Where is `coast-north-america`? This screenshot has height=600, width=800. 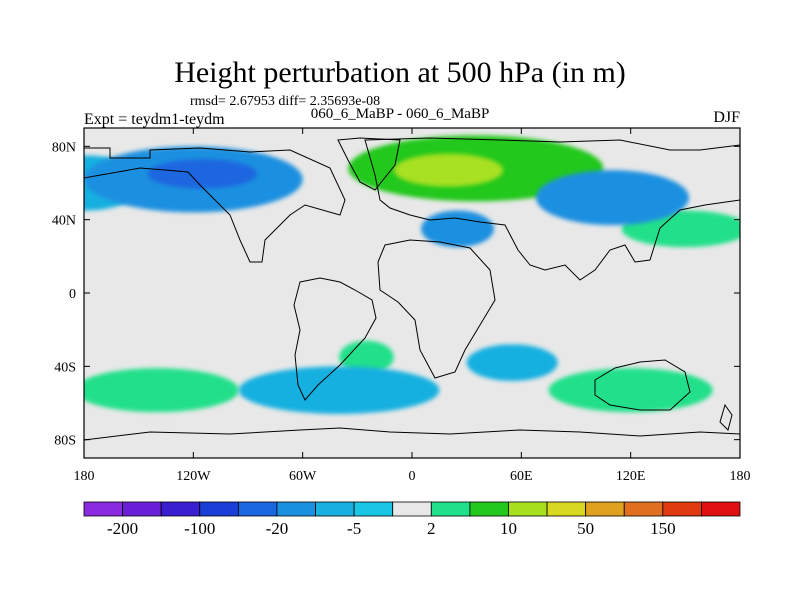 coast-north-america is located at coordinates (215, 205).